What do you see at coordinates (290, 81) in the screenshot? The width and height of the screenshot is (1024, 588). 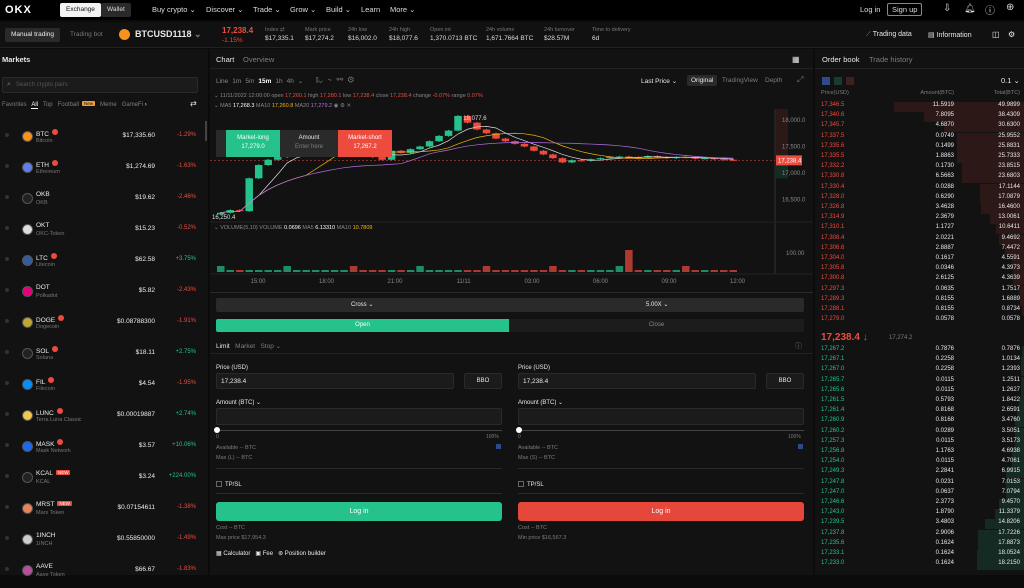 I see `interval-4h: 4h` at bounding box center [290, 81].